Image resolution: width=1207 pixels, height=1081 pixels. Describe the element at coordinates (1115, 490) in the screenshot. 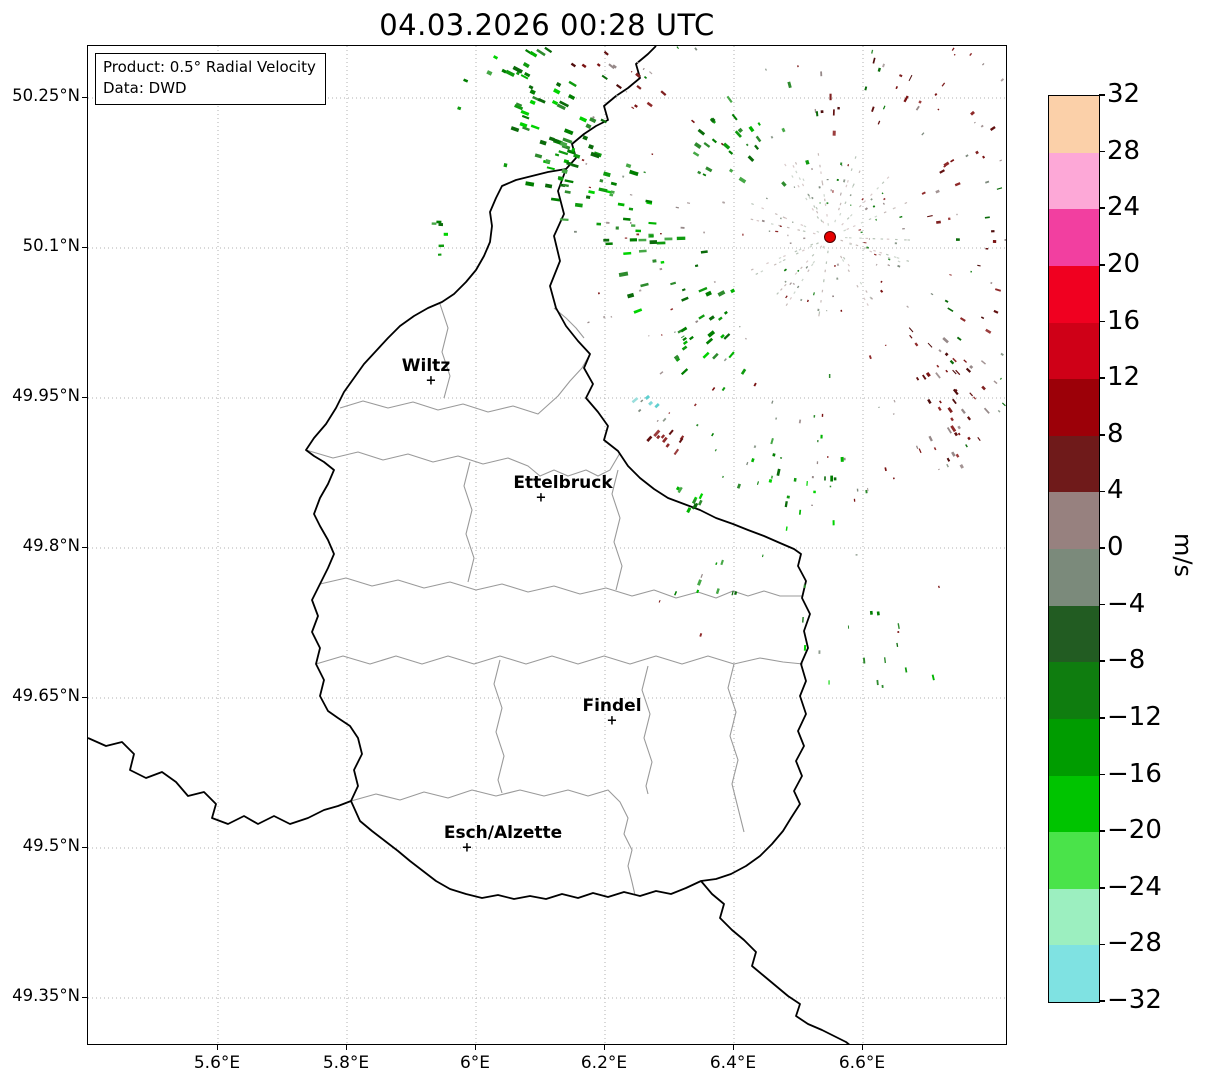

I see `colorbar-tick-label: 4` at that location.